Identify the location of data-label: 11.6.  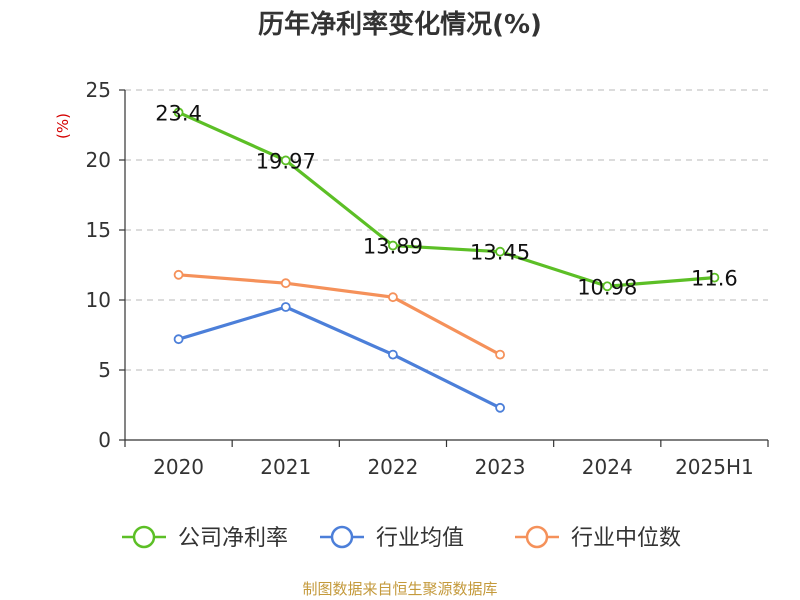
(714, 279).